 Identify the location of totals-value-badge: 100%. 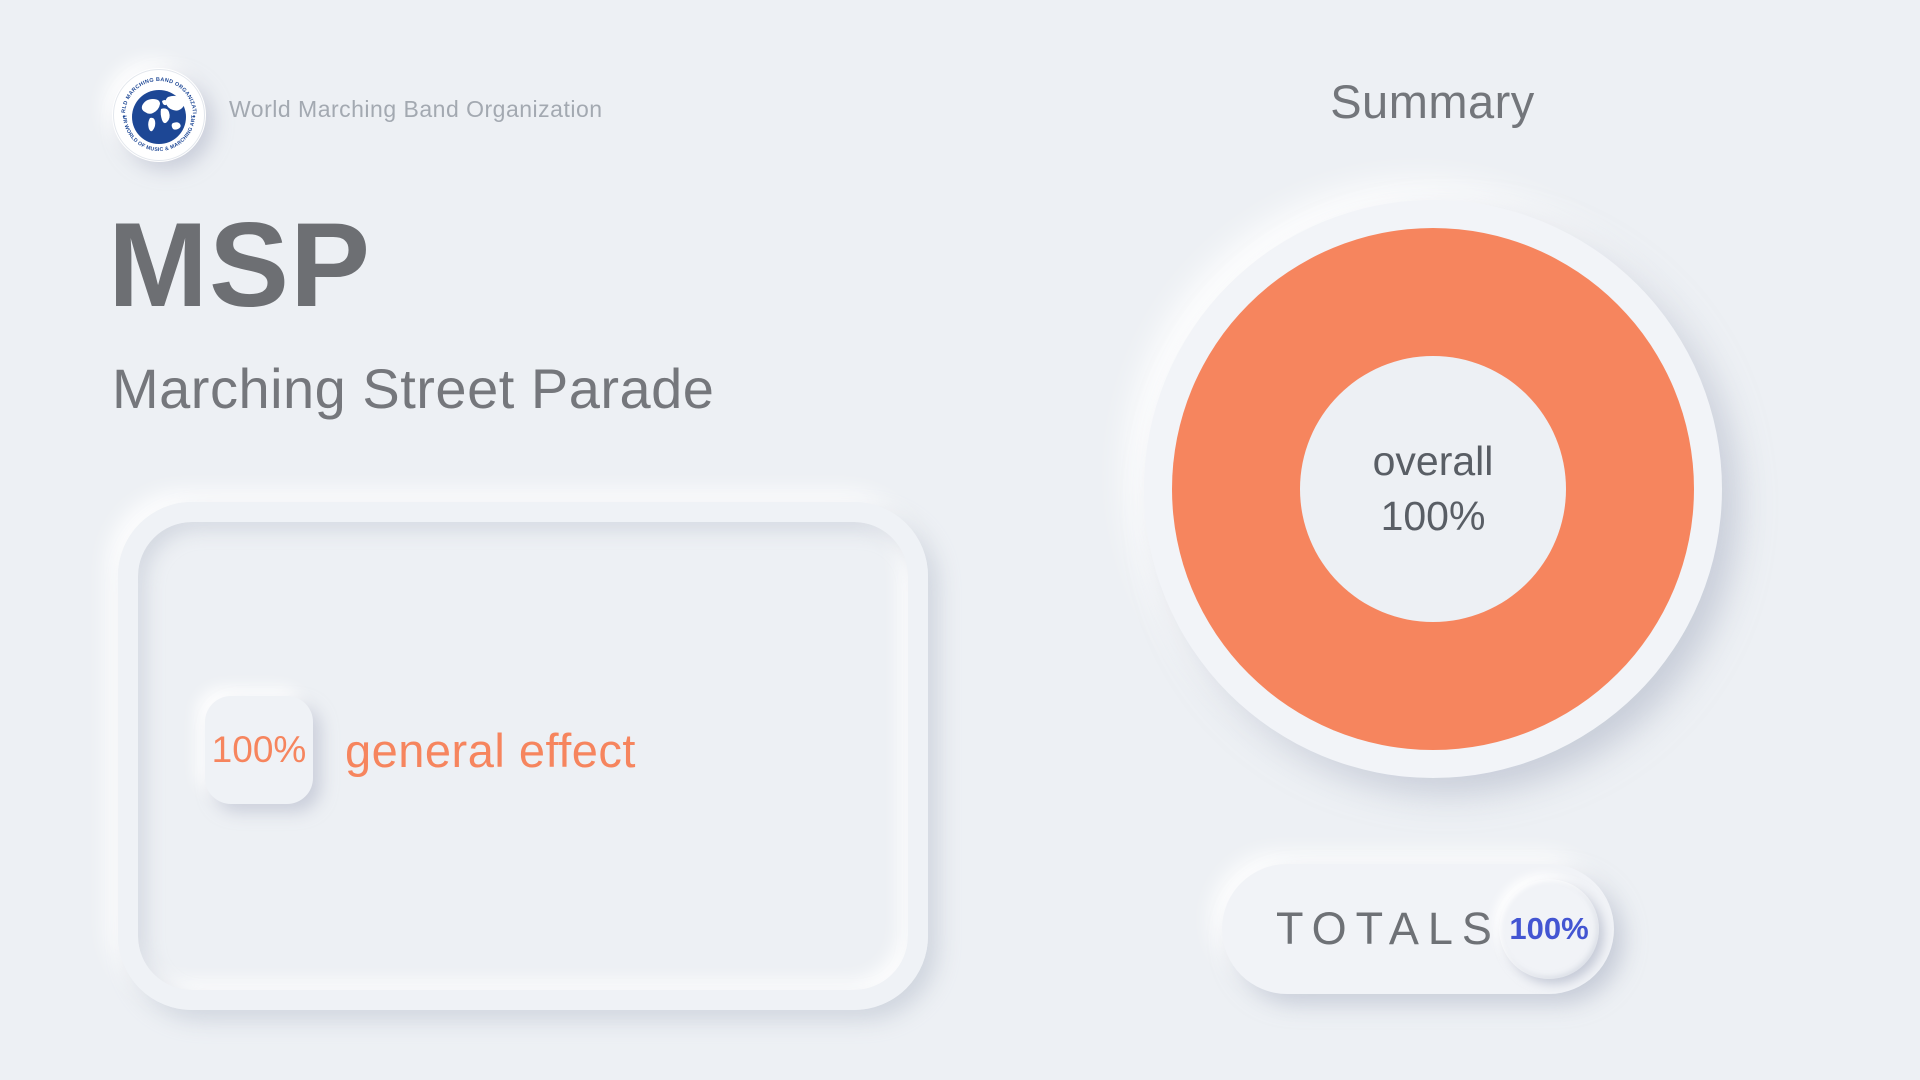
(1549, 929).